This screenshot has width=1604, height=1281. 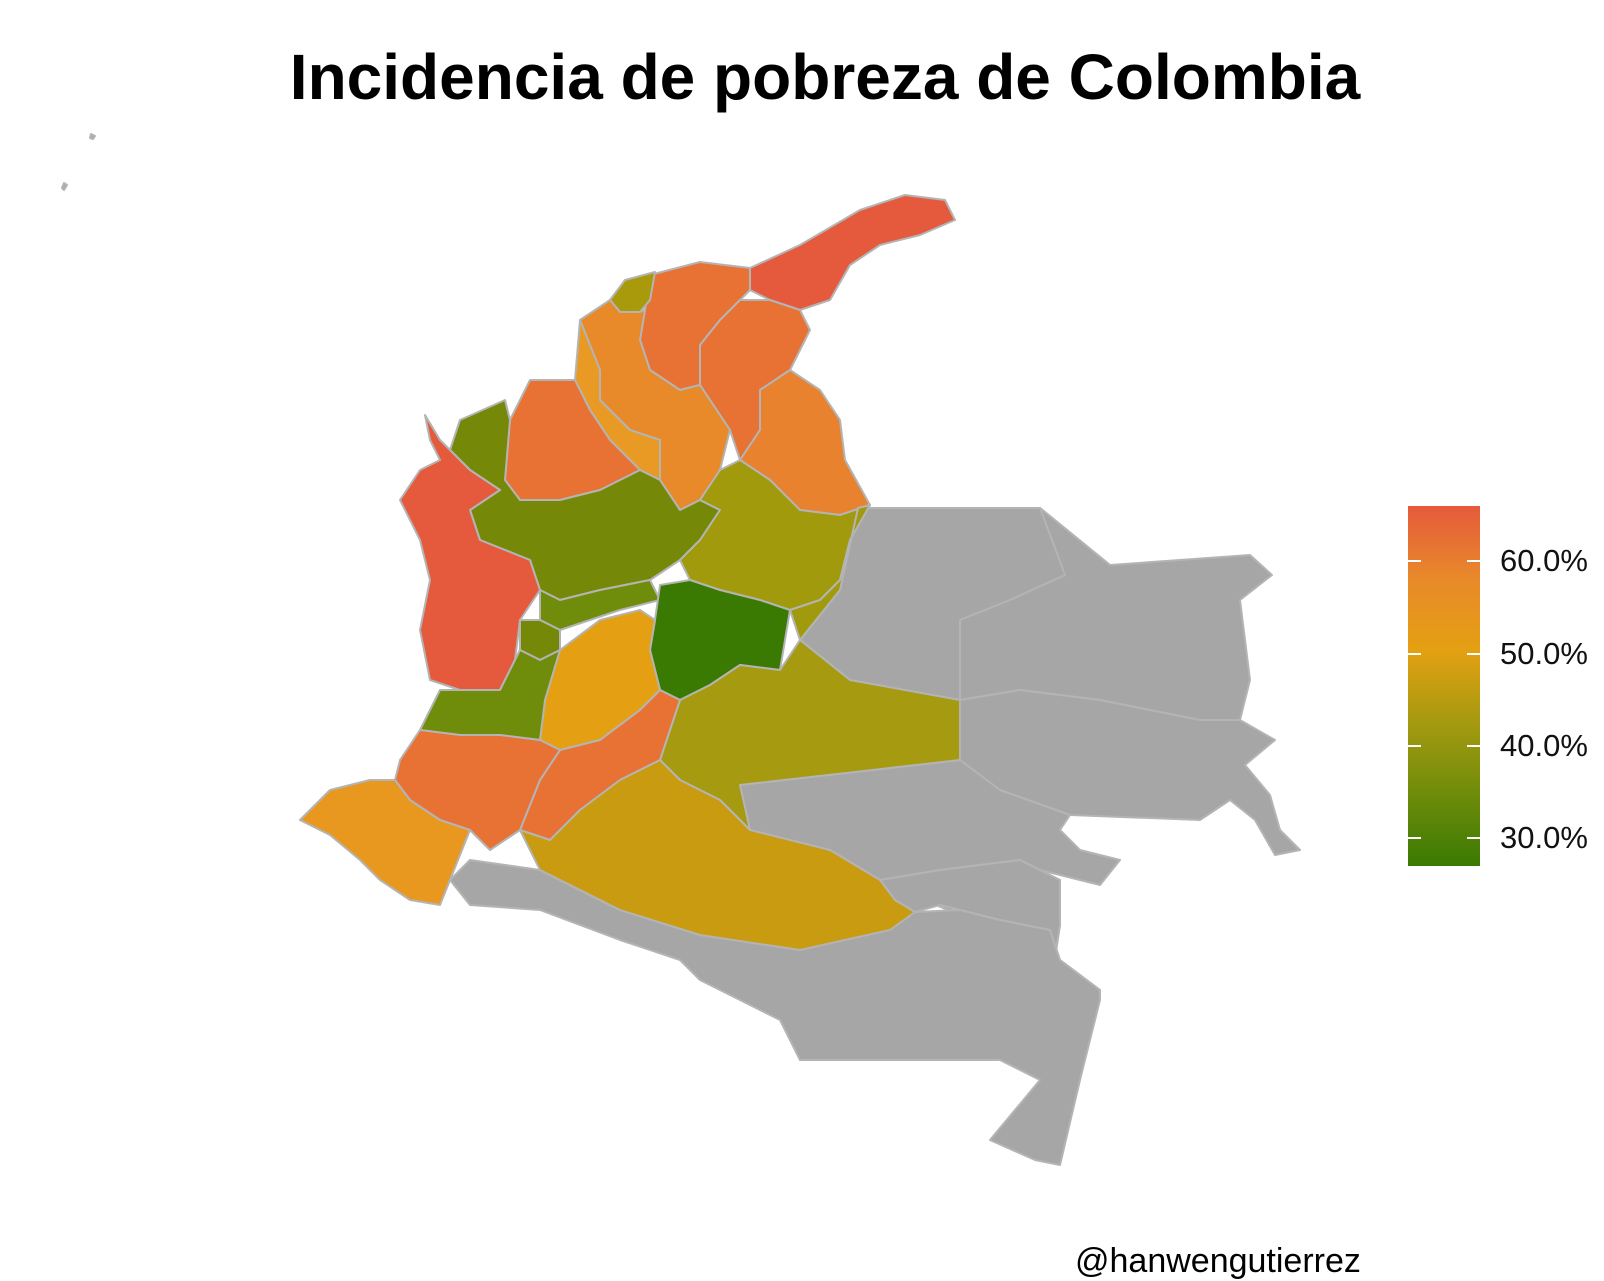 What do you see at coordinates (1544, 653) in the screenshot?
I see `legend-tick-label: 50.0%` at bounding box center [1544, 653].